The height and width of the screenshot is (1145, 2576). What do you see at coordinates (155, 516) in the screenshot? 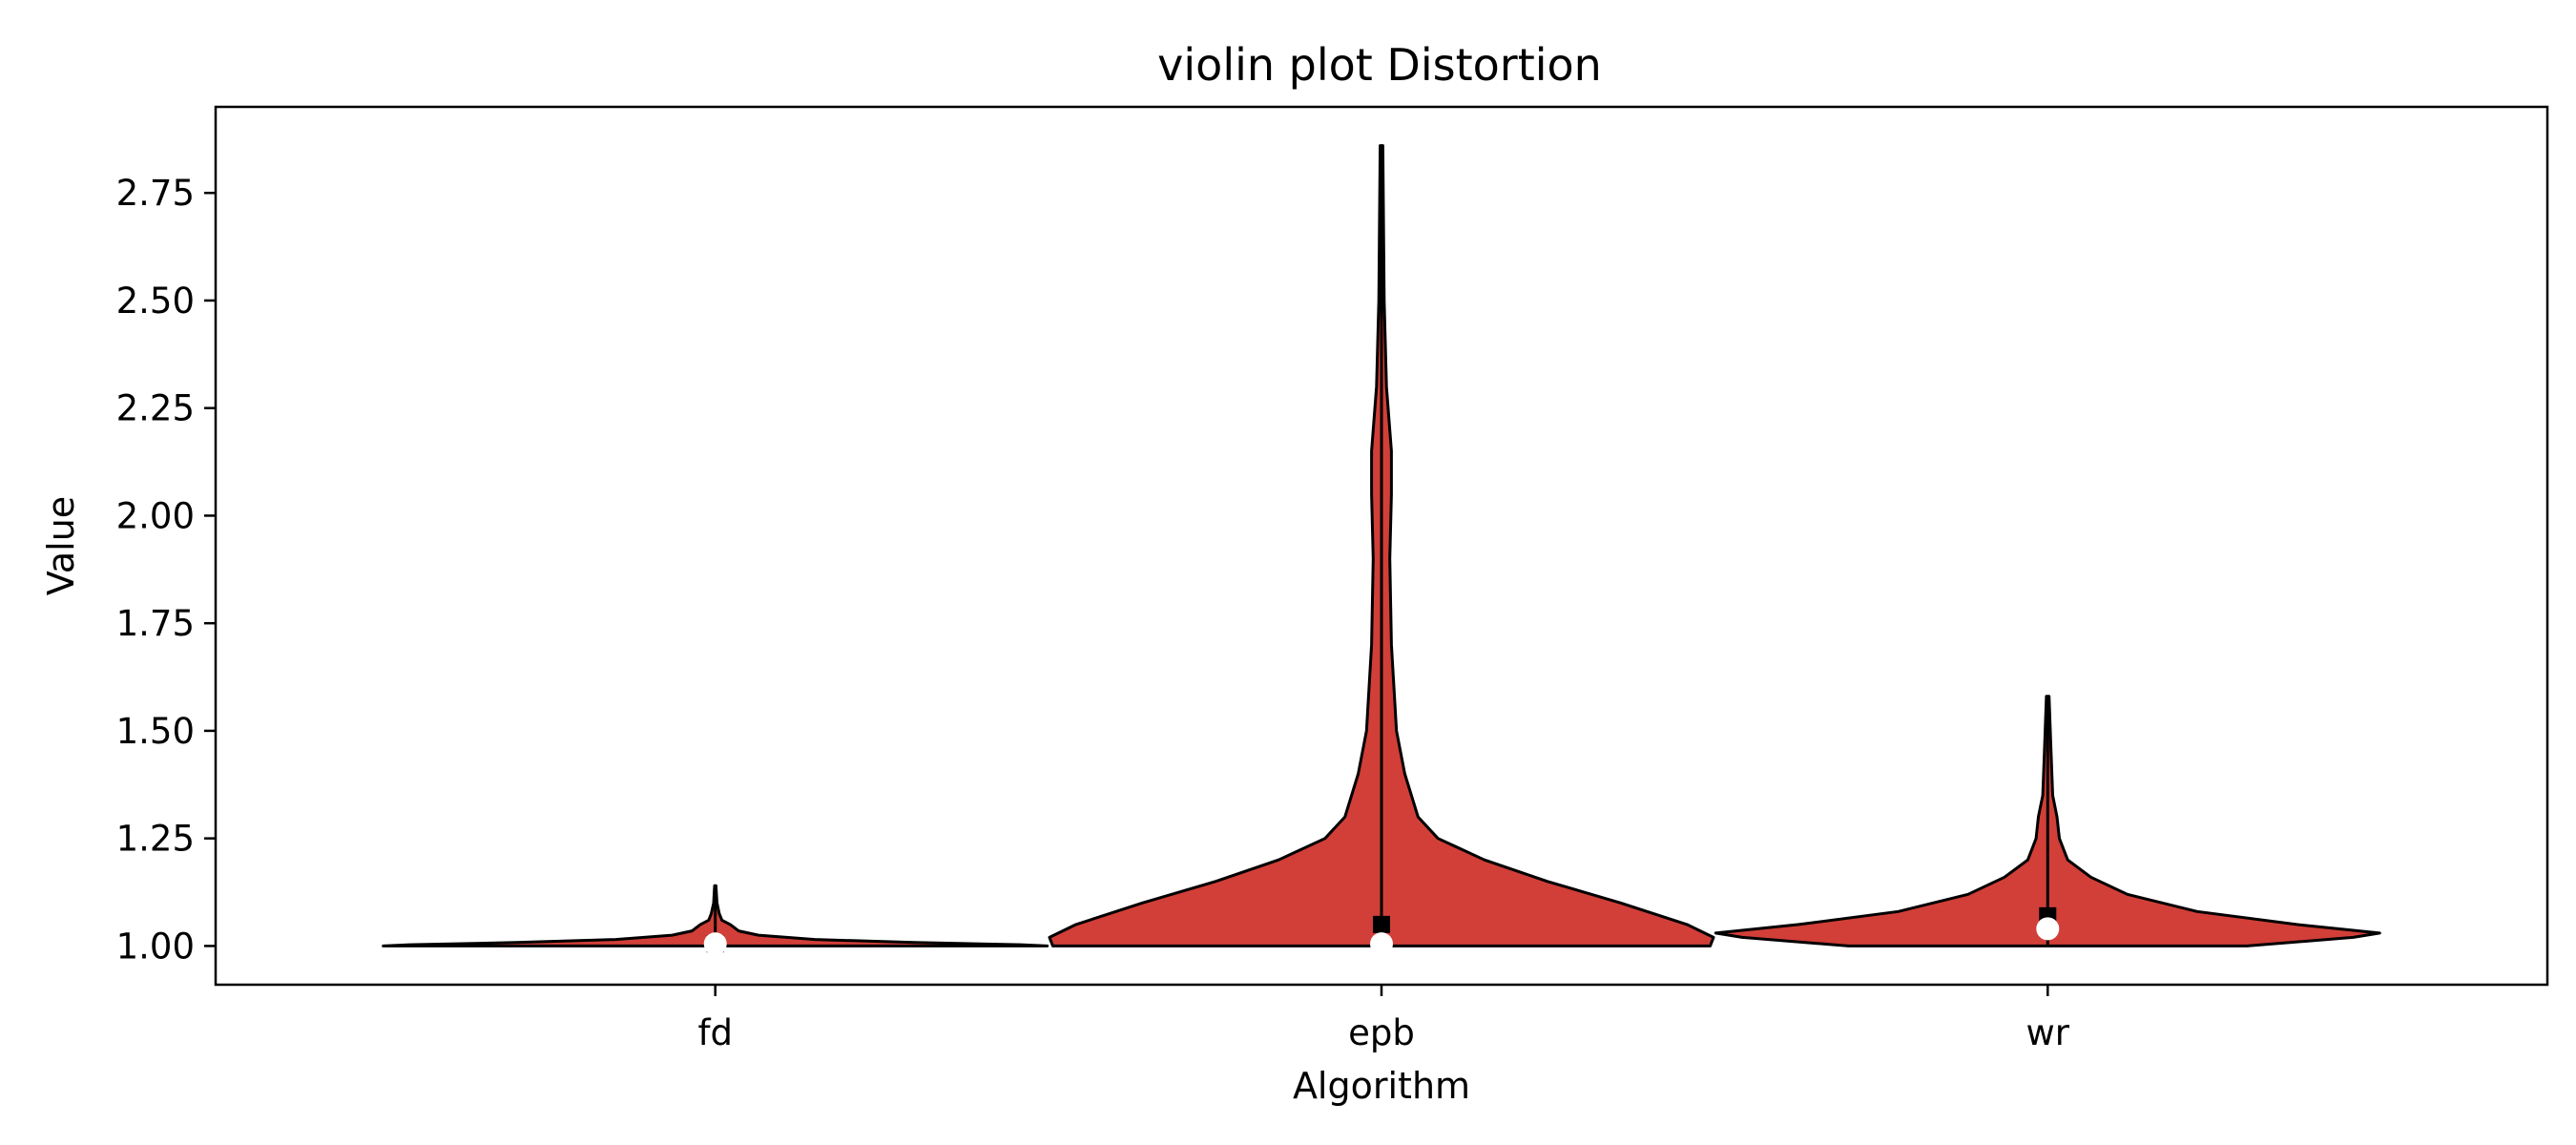
I see `y-tick-label: 2.00` at bounding box center [155, 516].